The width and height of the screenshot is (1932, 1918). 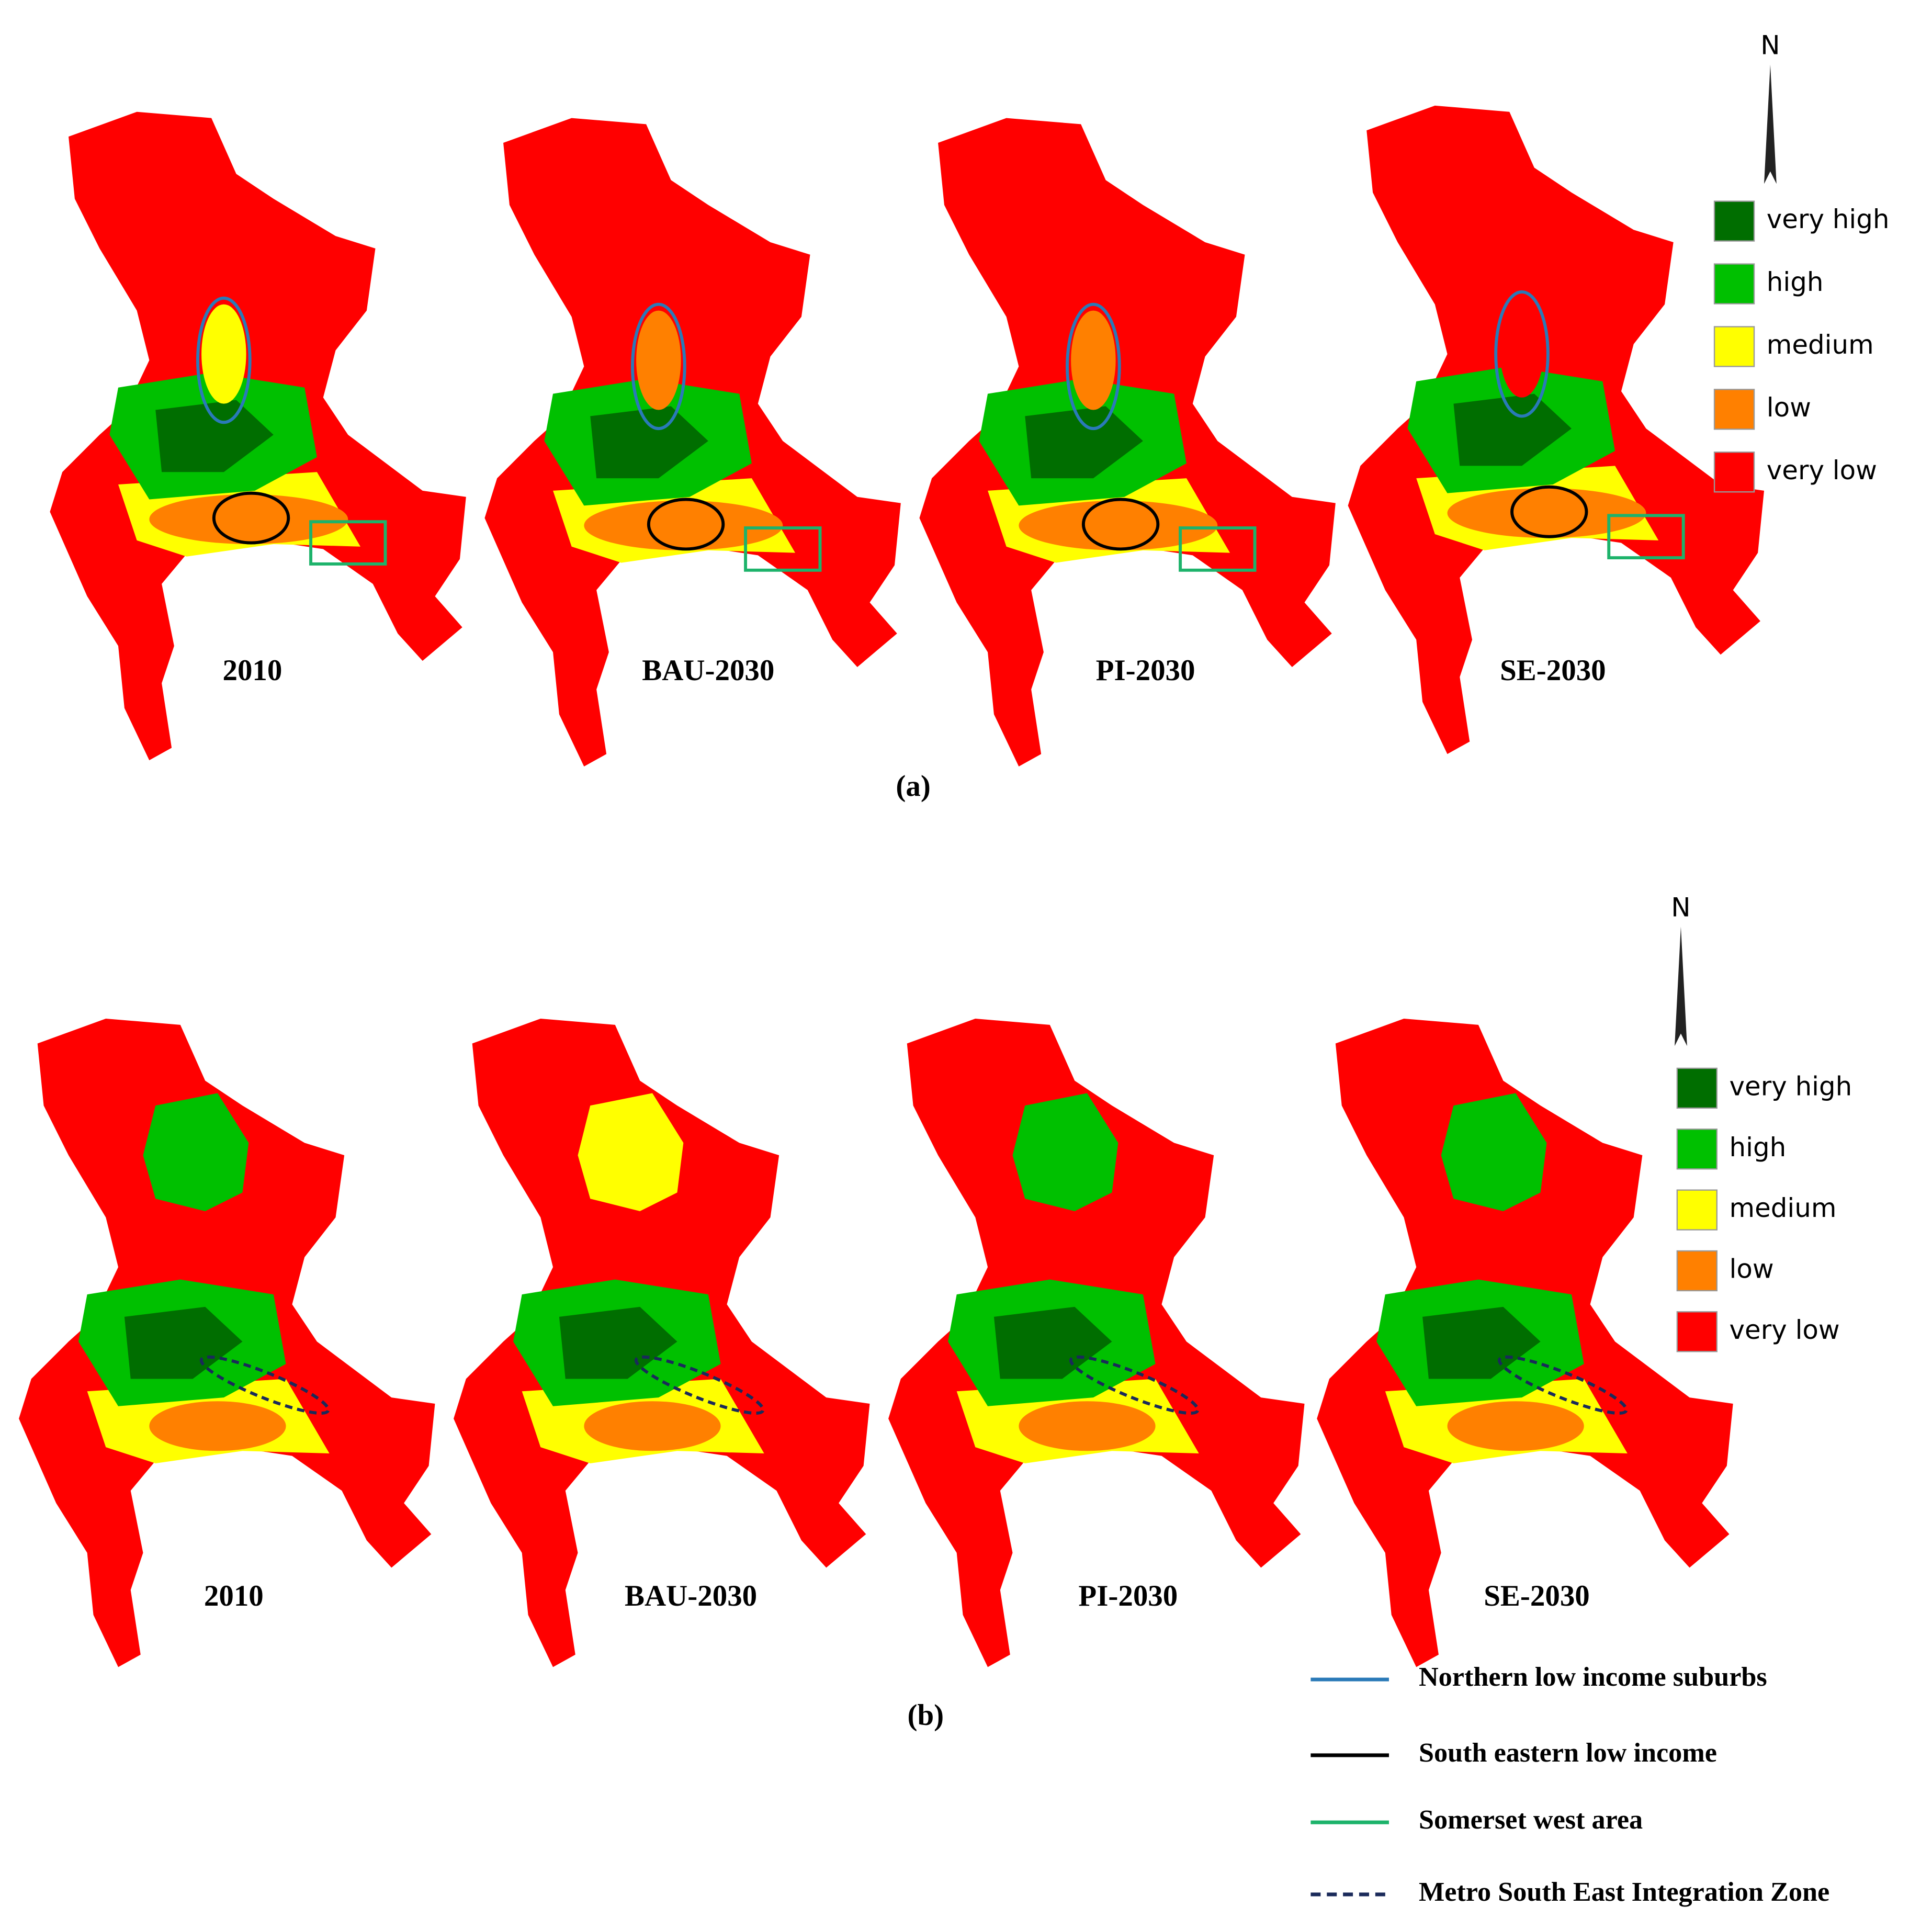 What do you see at coordinates (1531, 1819) in the screenshot?
I see `annotation-label: Somerset west area` at bounding box center [1531, 1819].